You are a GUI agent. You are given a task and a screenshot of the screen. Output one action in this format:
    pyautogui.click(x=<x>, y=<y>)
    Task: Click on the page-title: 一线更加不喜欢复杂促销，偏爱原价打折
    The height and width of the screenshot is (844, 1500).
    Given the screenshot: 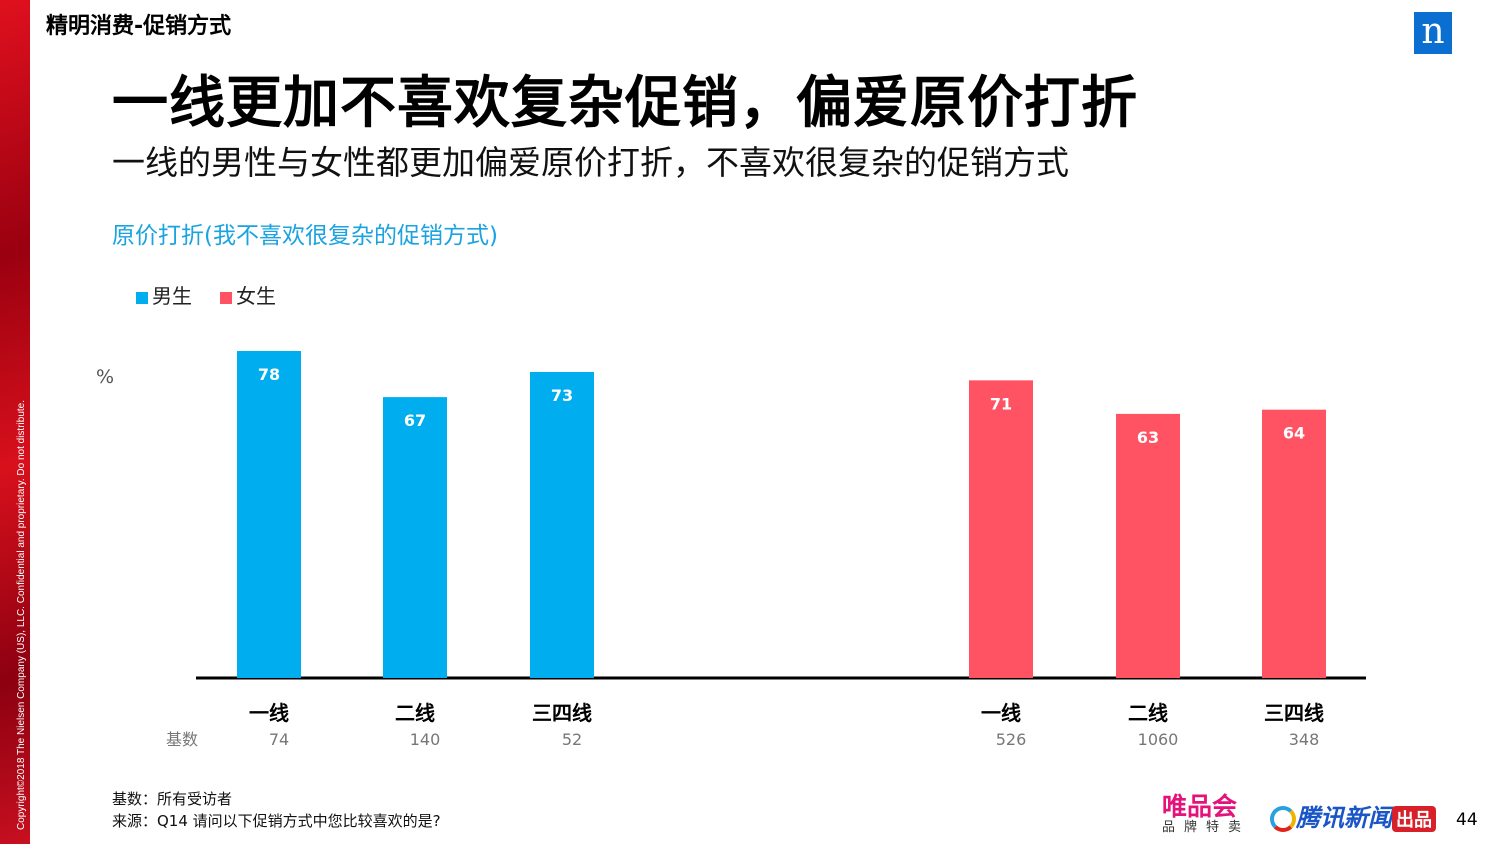 What is the action you would take?
    pyautogui.click(x=625, y=103)
    